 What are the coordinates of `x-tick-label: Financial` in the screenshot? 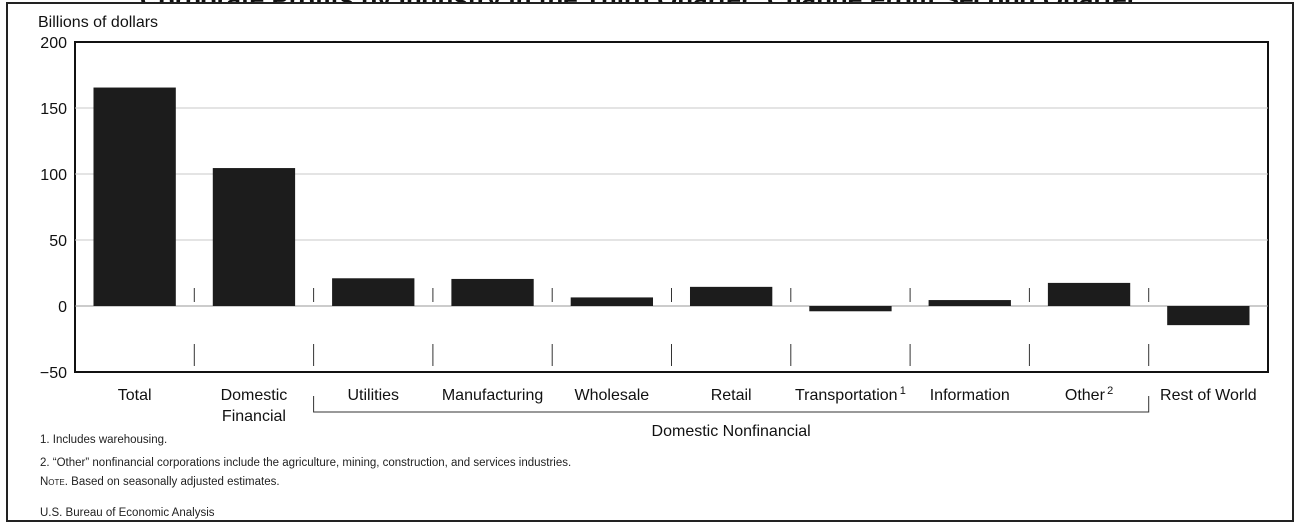 It's located at (254, 416).